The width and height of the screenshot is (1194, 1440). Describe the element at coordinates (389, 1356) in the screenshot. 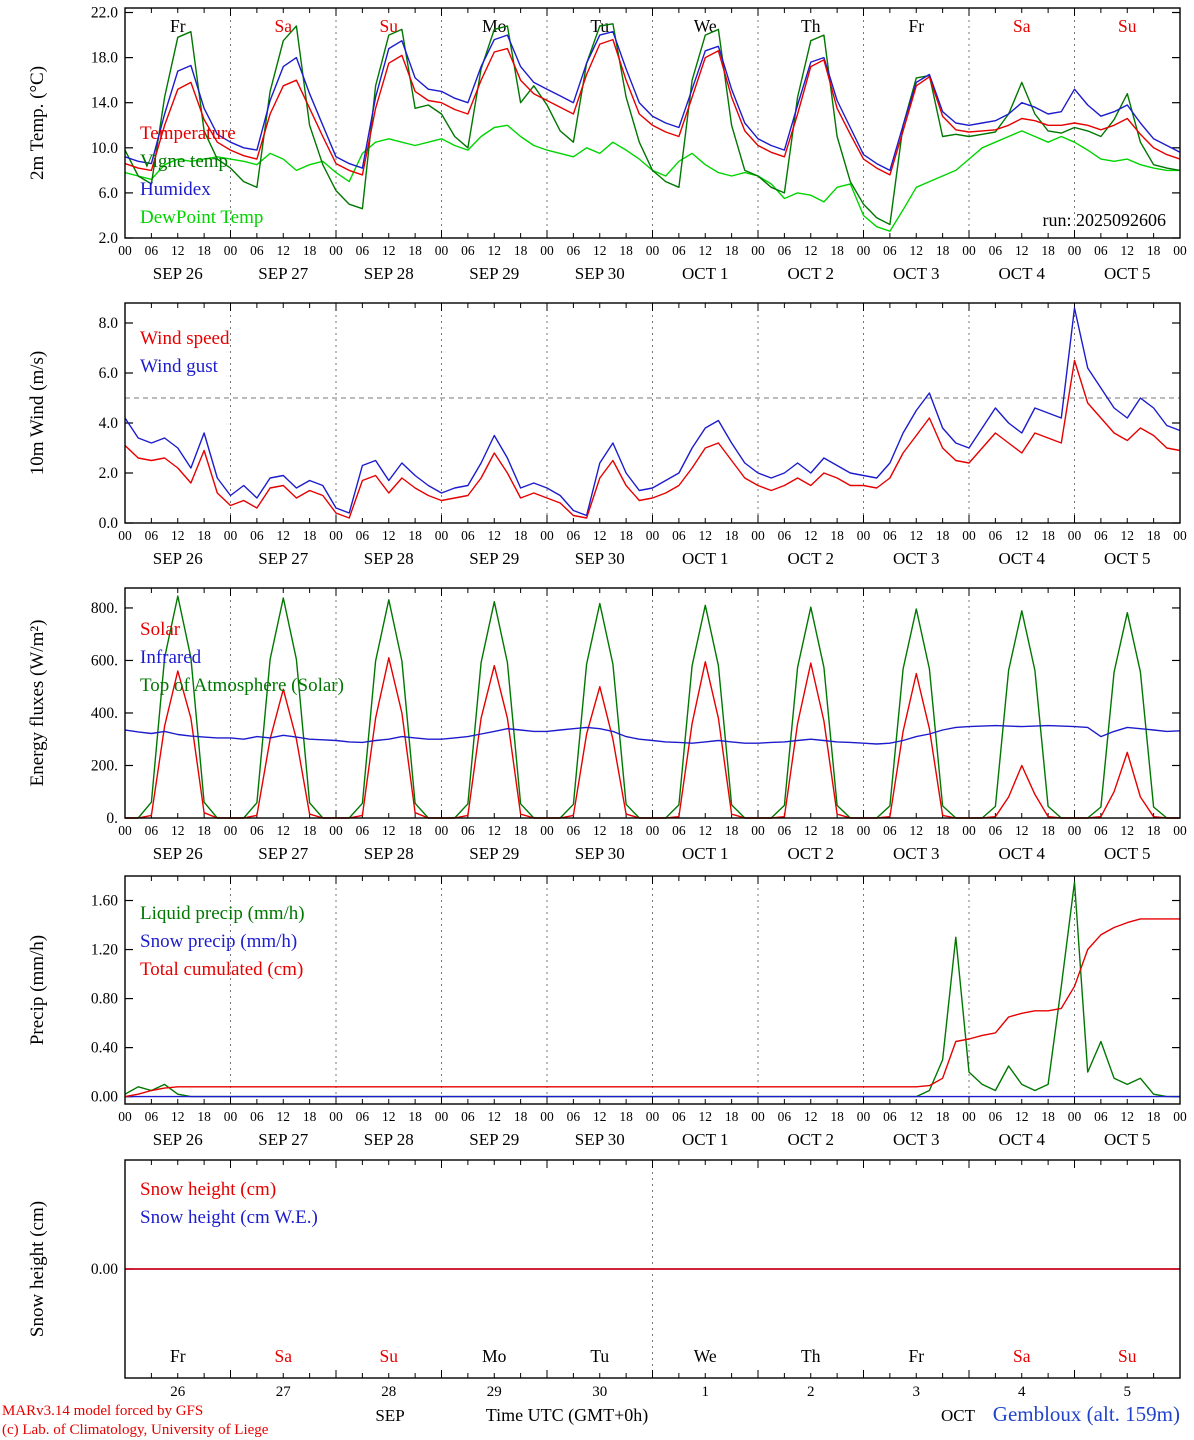

I see `weekday-label: Su` at that location.